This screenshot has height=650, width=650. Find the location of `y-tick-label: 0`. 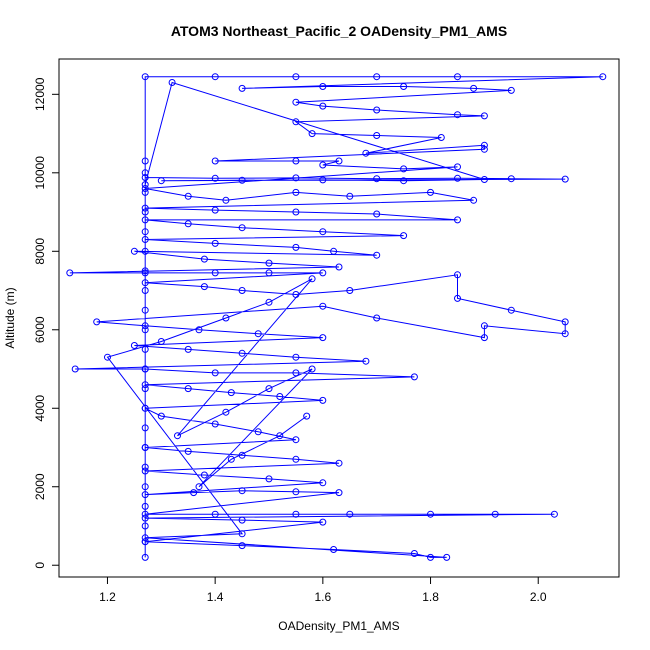

y-tick-label: 0 is located at coordinates (40, 565).